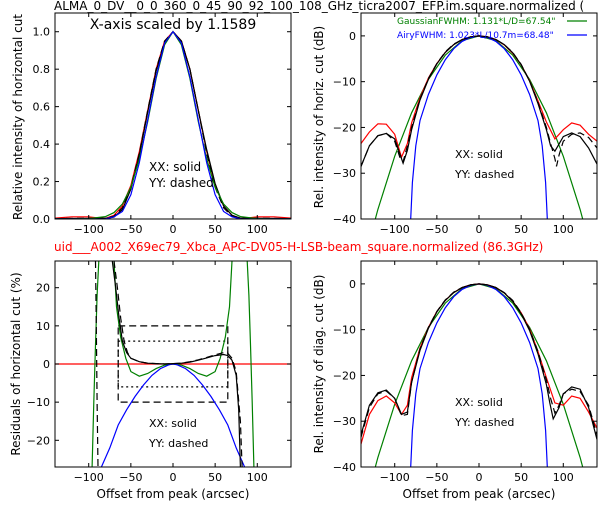  What do you see at coordinates (42, 182) in the screenshot?
I see `y-tick-label: 0.2` at bounding box center [42, 182].